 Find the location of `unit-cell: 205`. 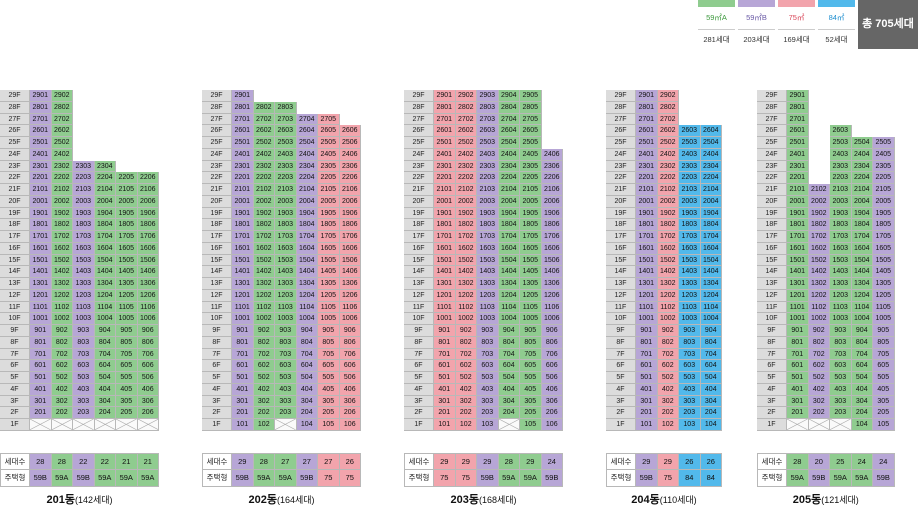

unit-cell: 205 is located at coordinates (329, 413).